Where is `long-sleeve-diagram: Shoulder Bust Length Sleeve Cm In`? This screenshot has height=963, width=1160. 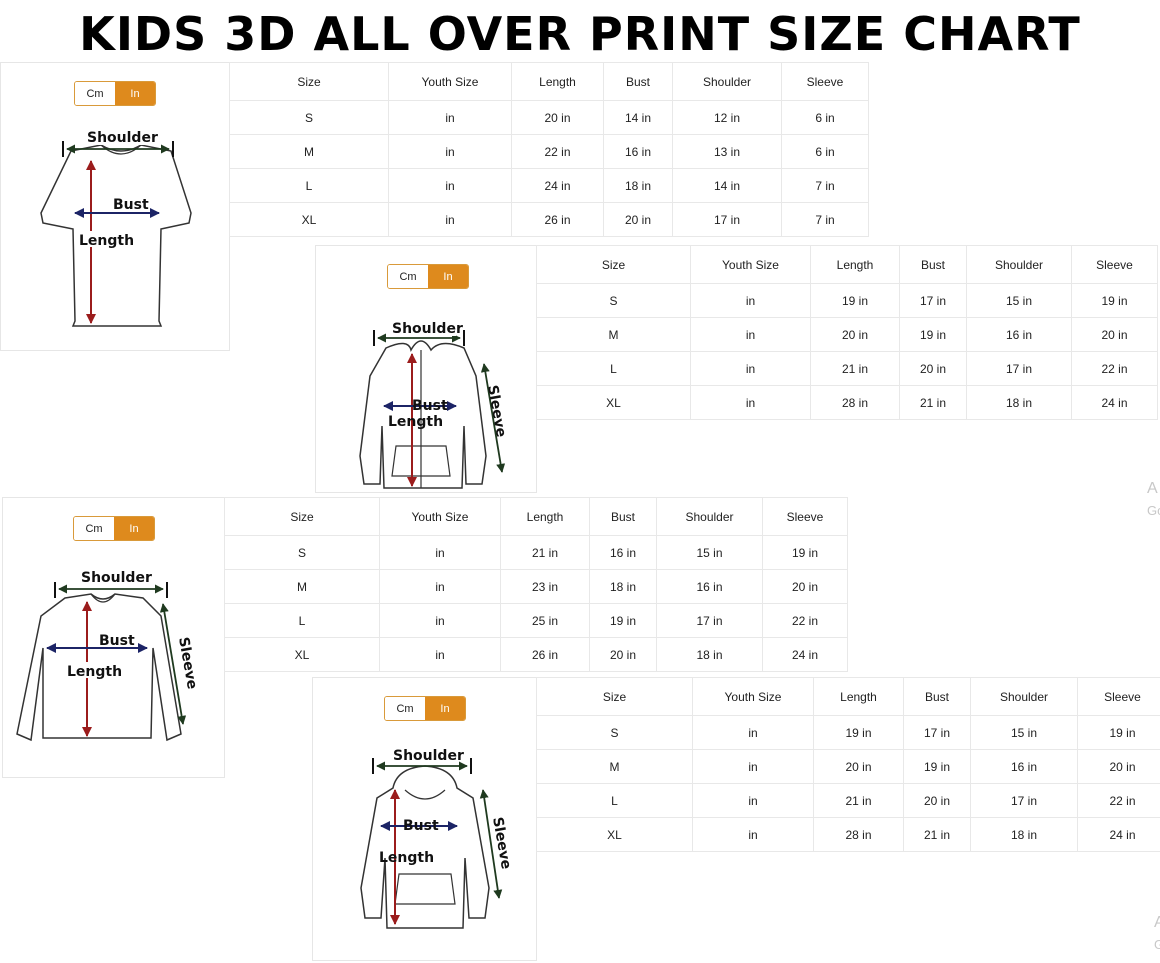
long-sleeve-diagram: Shoulder Bust Length Sleeve Cm In is located at coordinates (113, 637).